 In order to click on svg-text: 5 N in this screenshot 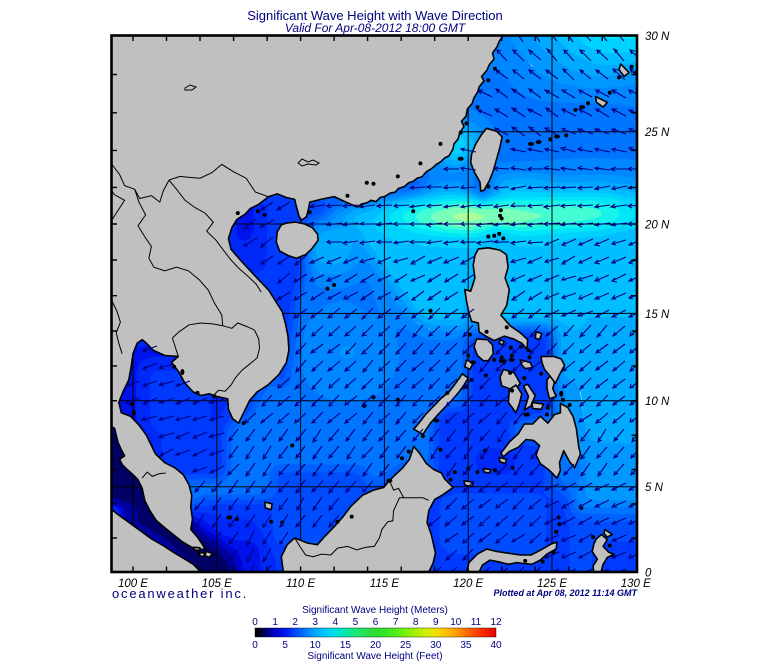, I will do `click(654, 488)`.